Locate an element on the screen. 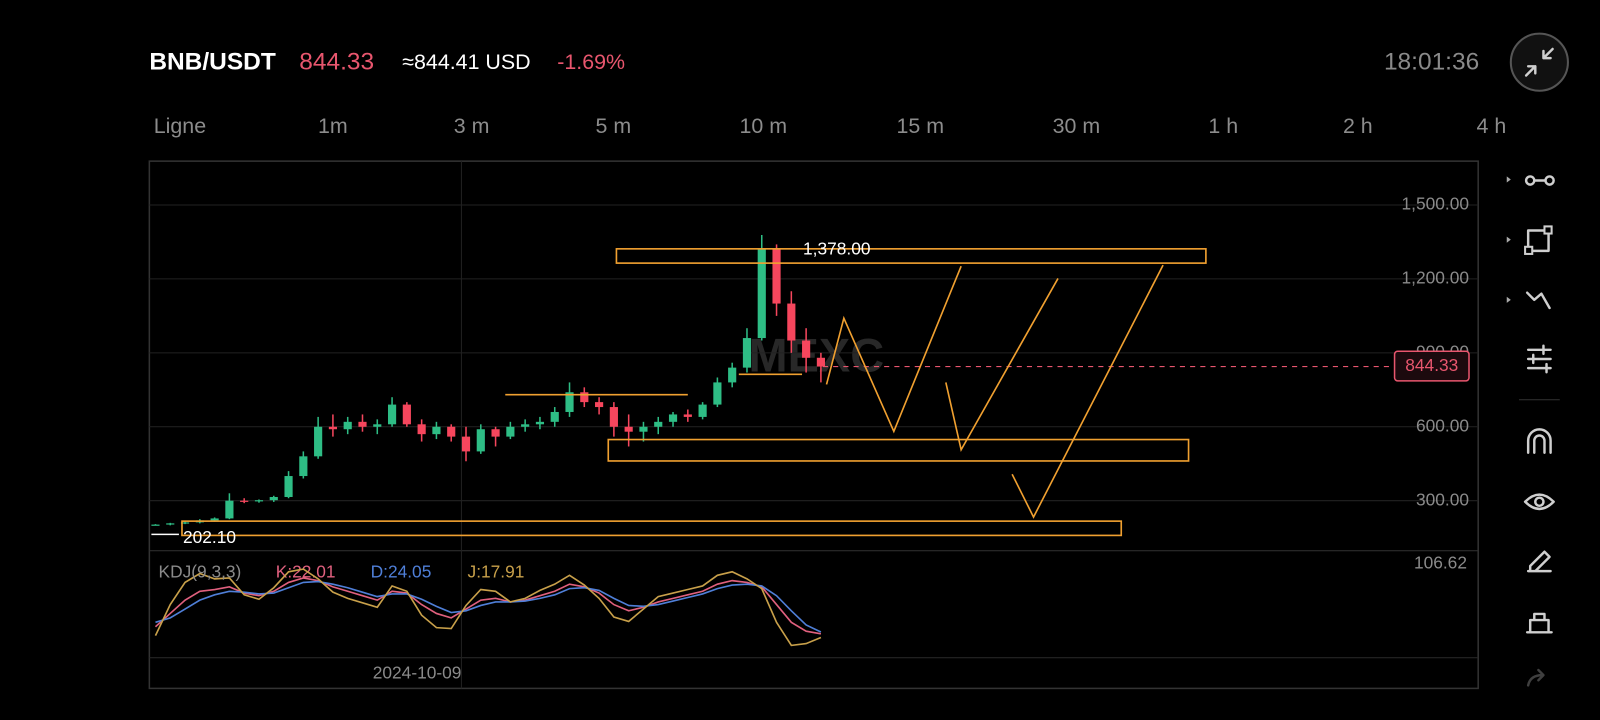 Image resolution: width=1600 pixels, height=720 pixels. x-tick-label: 2024-10-09 is located at coordinates (417, 673).